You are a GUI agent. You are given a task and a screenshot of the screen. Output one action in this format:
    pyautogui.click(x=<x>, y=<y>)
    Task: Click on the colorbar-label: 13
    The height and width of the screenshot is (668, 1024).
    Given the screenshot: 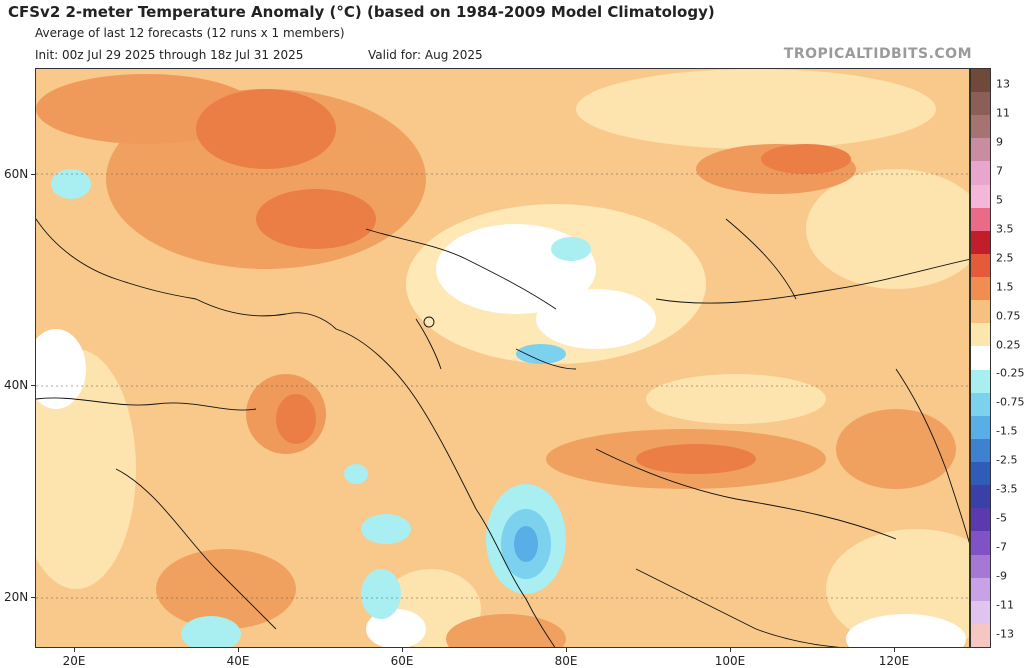 What is the action you would take?
    pyautogui.click(x=1003, y=84)
    